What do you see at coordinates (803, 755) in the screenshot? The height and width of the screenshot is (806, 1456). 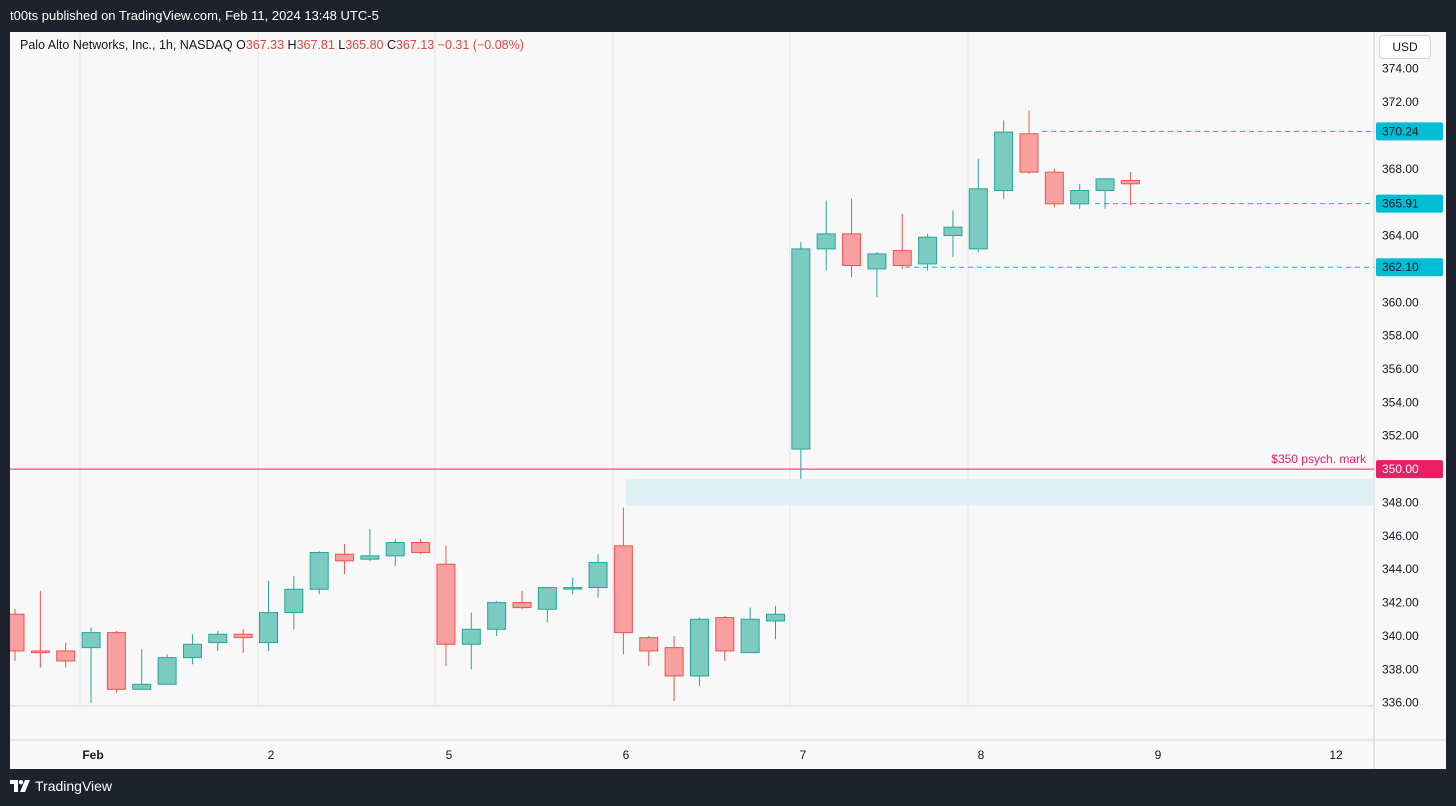 I see `time-tick-label: 7` at bounding box center [803, 755].